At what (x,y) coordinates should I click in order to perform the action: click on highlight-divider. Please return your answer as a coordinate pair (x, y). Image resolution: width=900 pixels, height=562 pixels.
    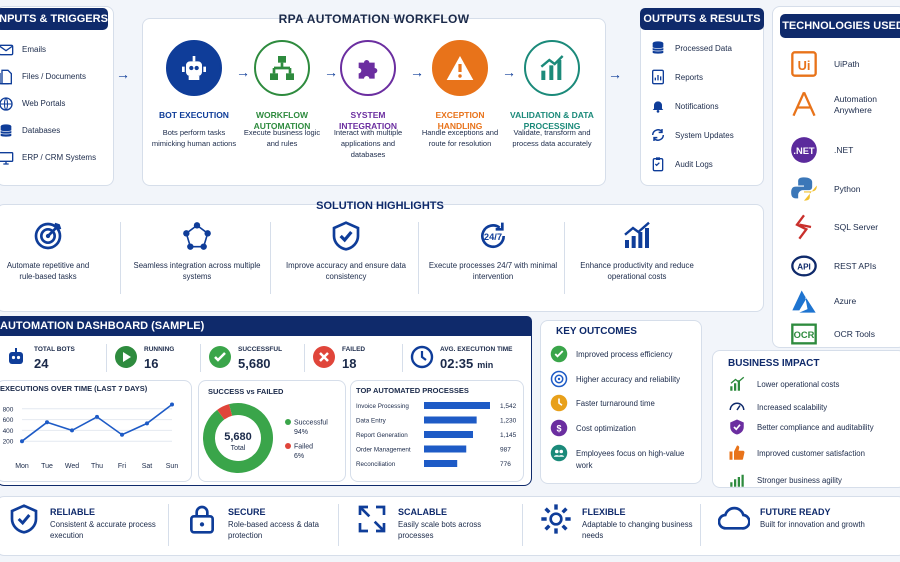
    Looking at the image, I should click on (418, 258).